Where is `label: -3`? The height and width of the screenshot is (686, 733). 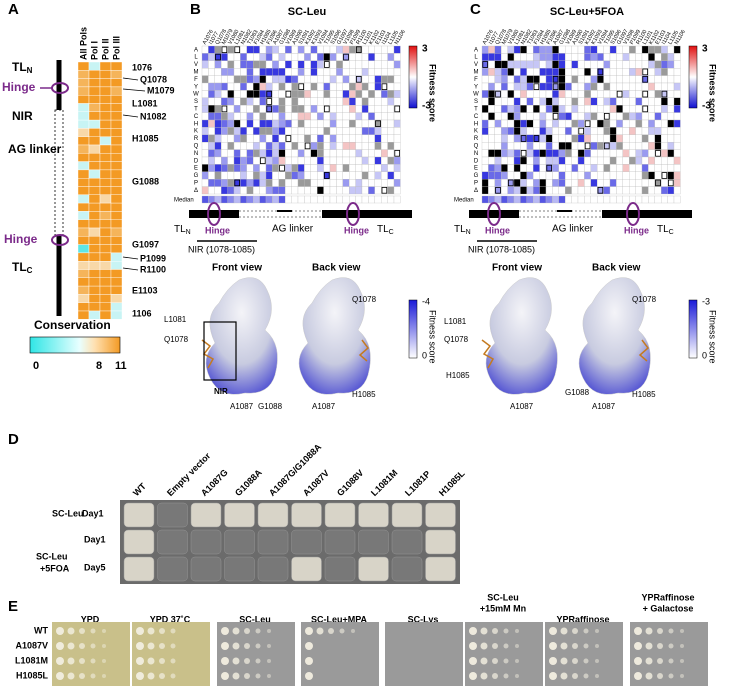 label: -3 is located at coordinates (706, 106).